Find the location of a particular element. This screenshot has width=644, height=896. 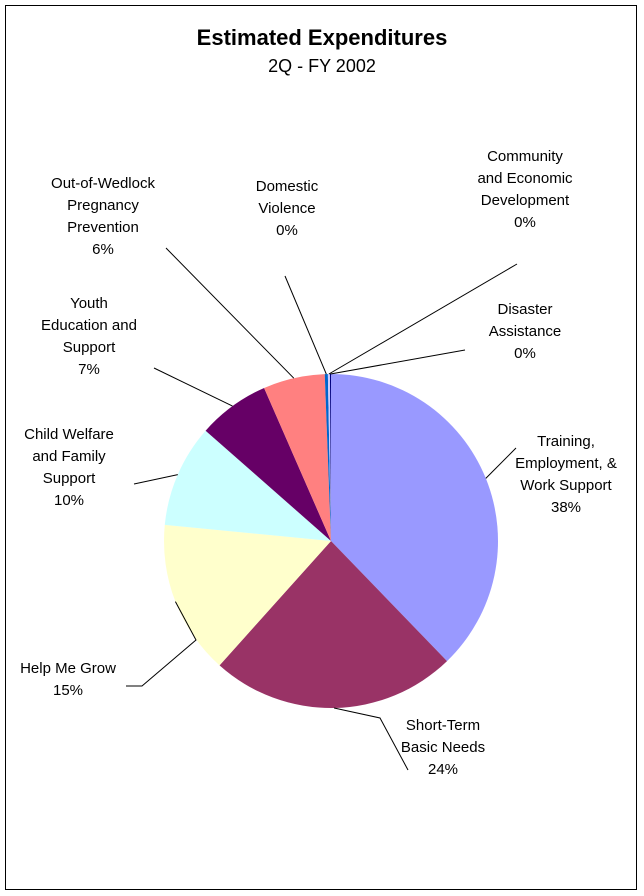

slice-label: Short-Term Basic Needs 24% is located at coordinates (443, 747).